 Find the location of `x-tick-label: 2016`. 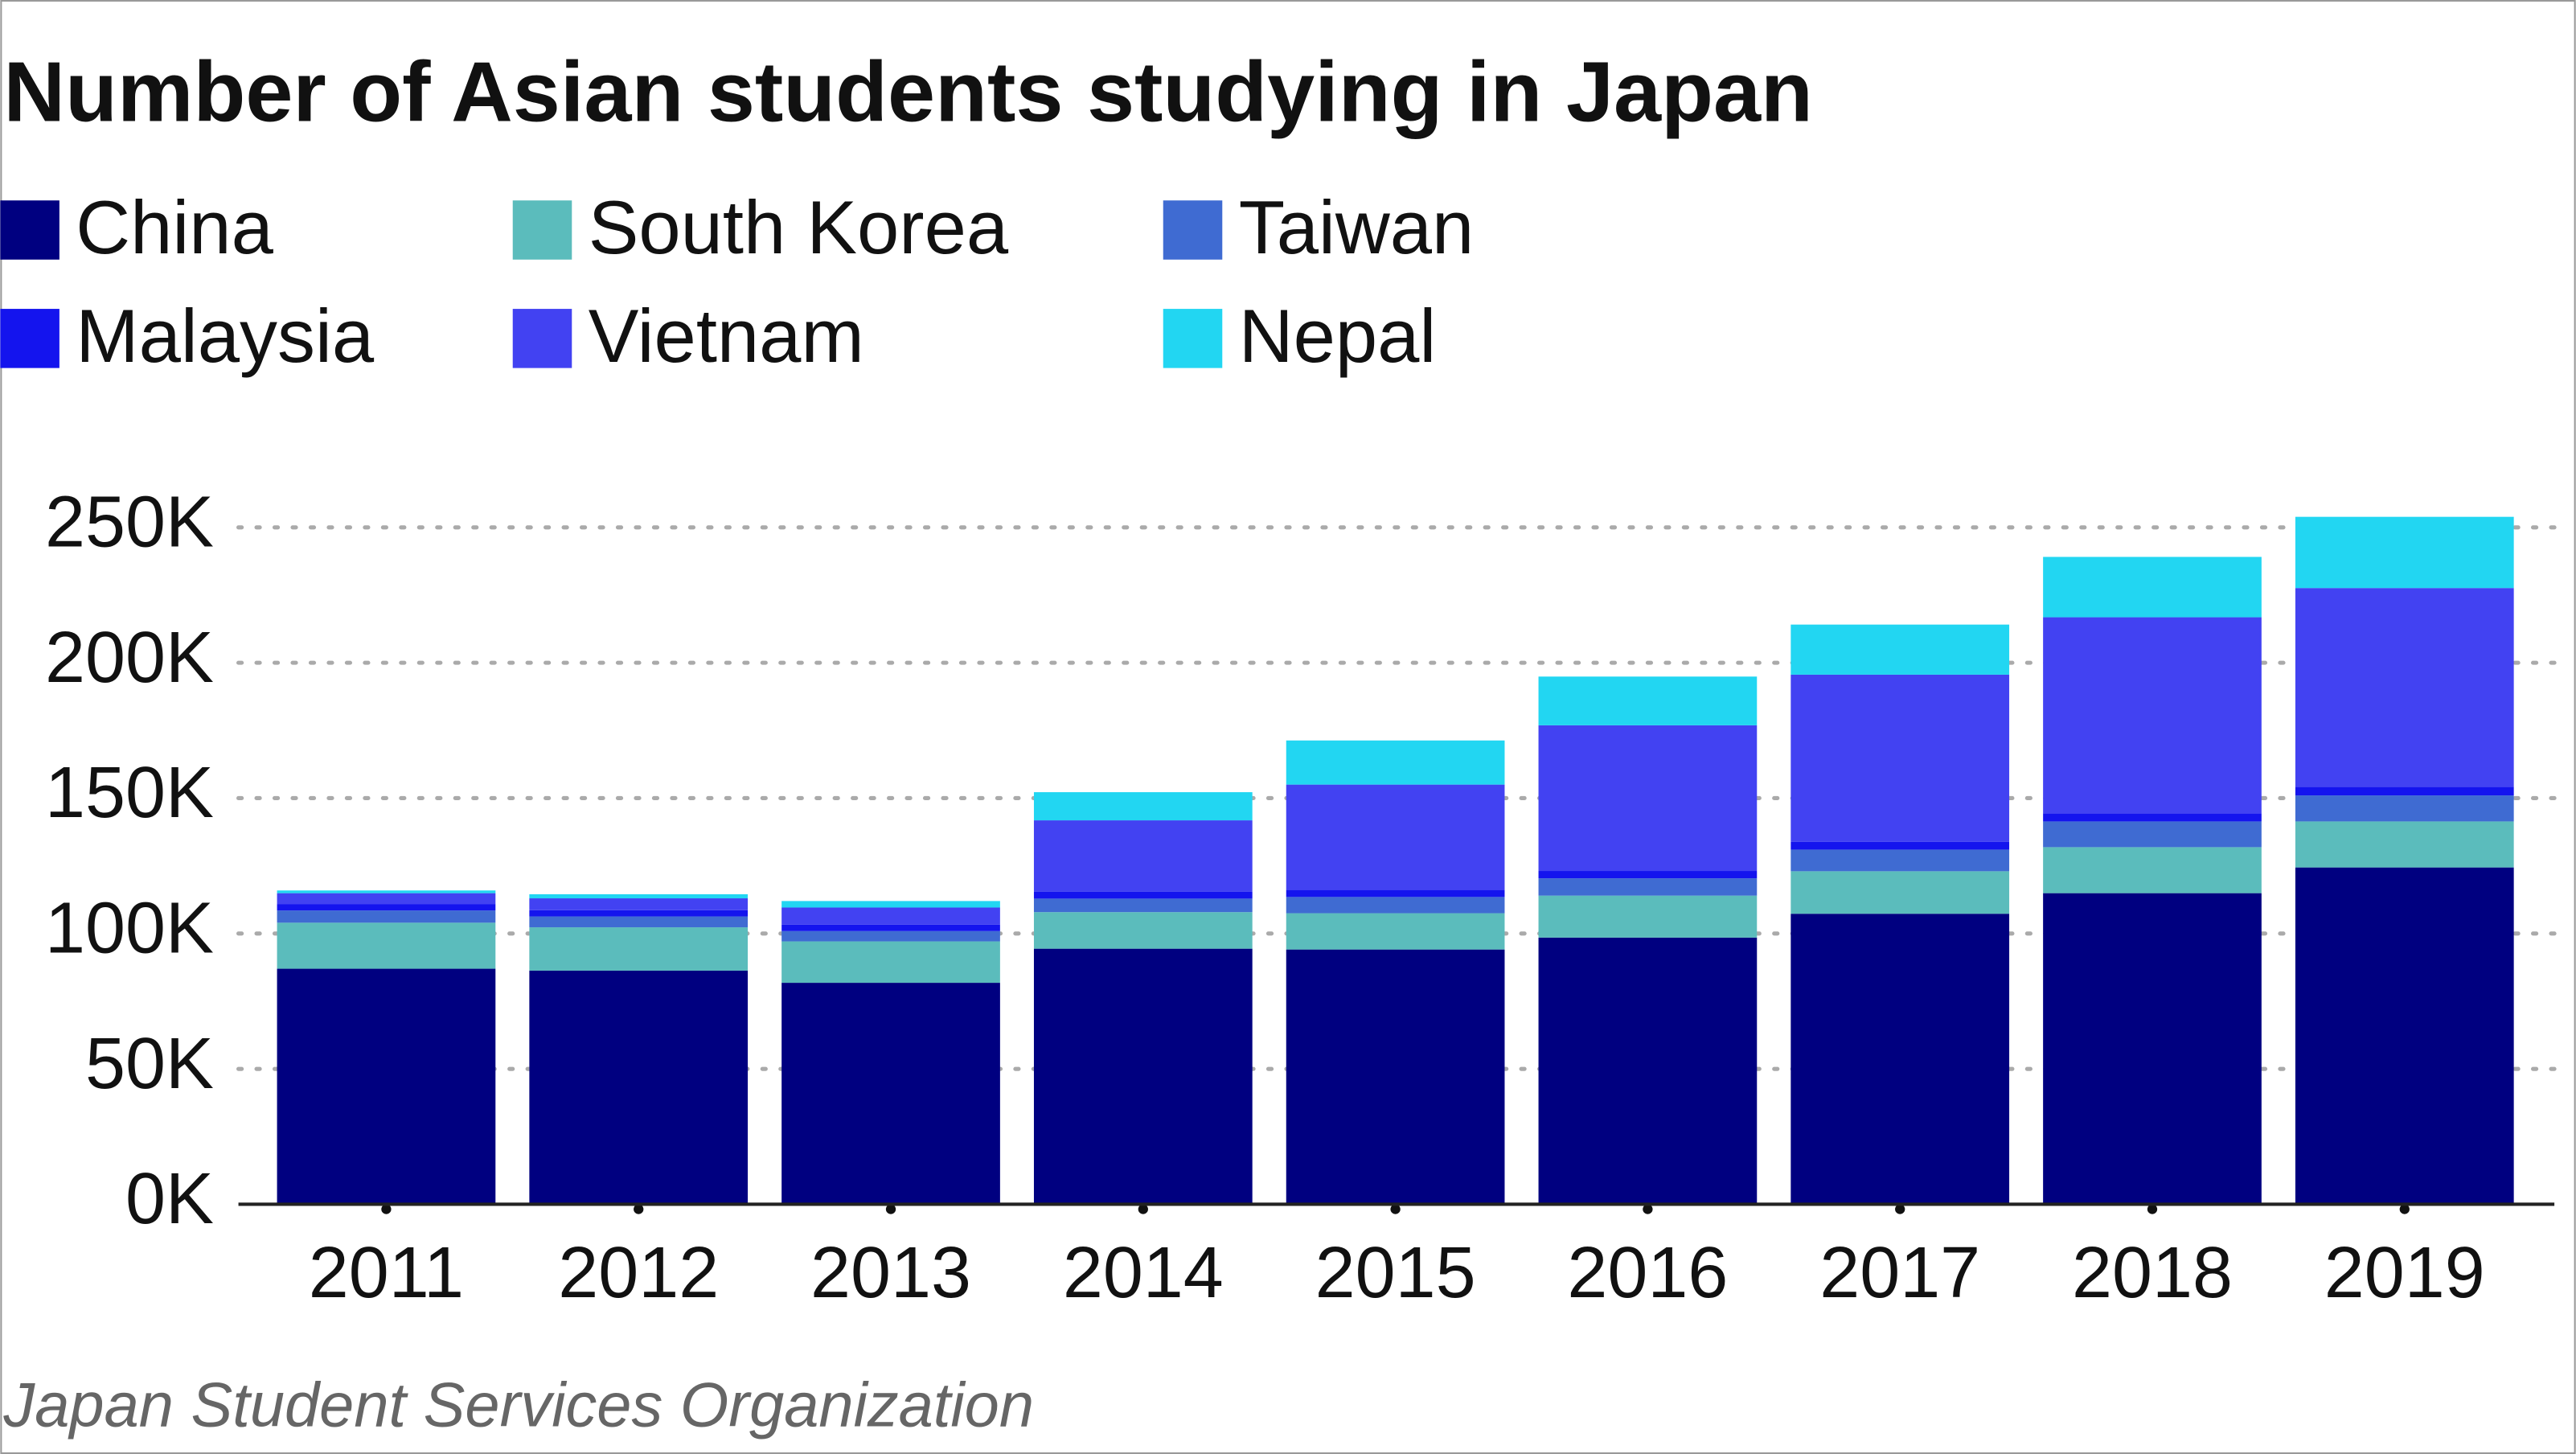

x-tick-label: 2016 is located at coordinates (1648, 1273).